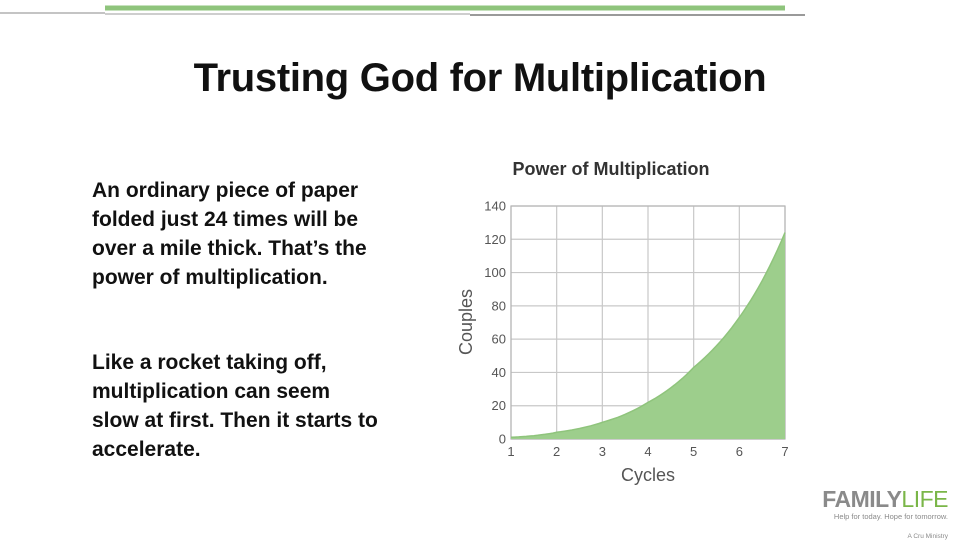 This screenshot has width=960, height=541. I want to click on x-tick-label-7: 7, so click(784, 451).